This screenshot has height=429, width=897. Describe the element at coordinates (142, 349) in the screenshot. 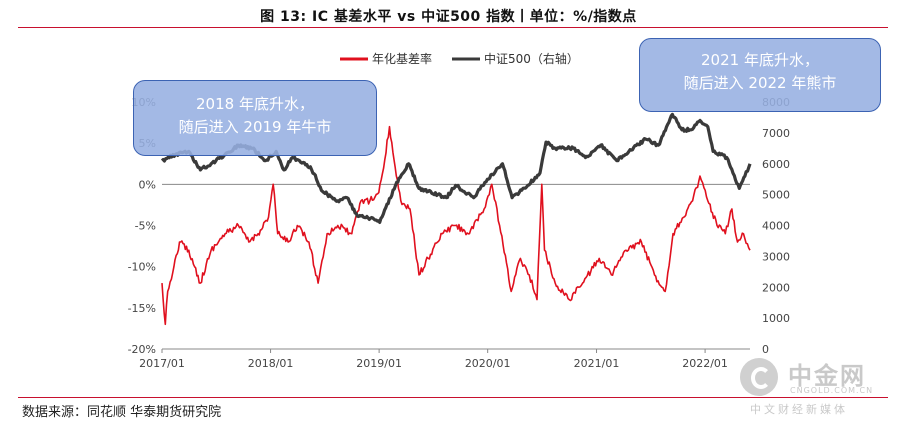

I see `y-left-tick-label: -20%` at that location.